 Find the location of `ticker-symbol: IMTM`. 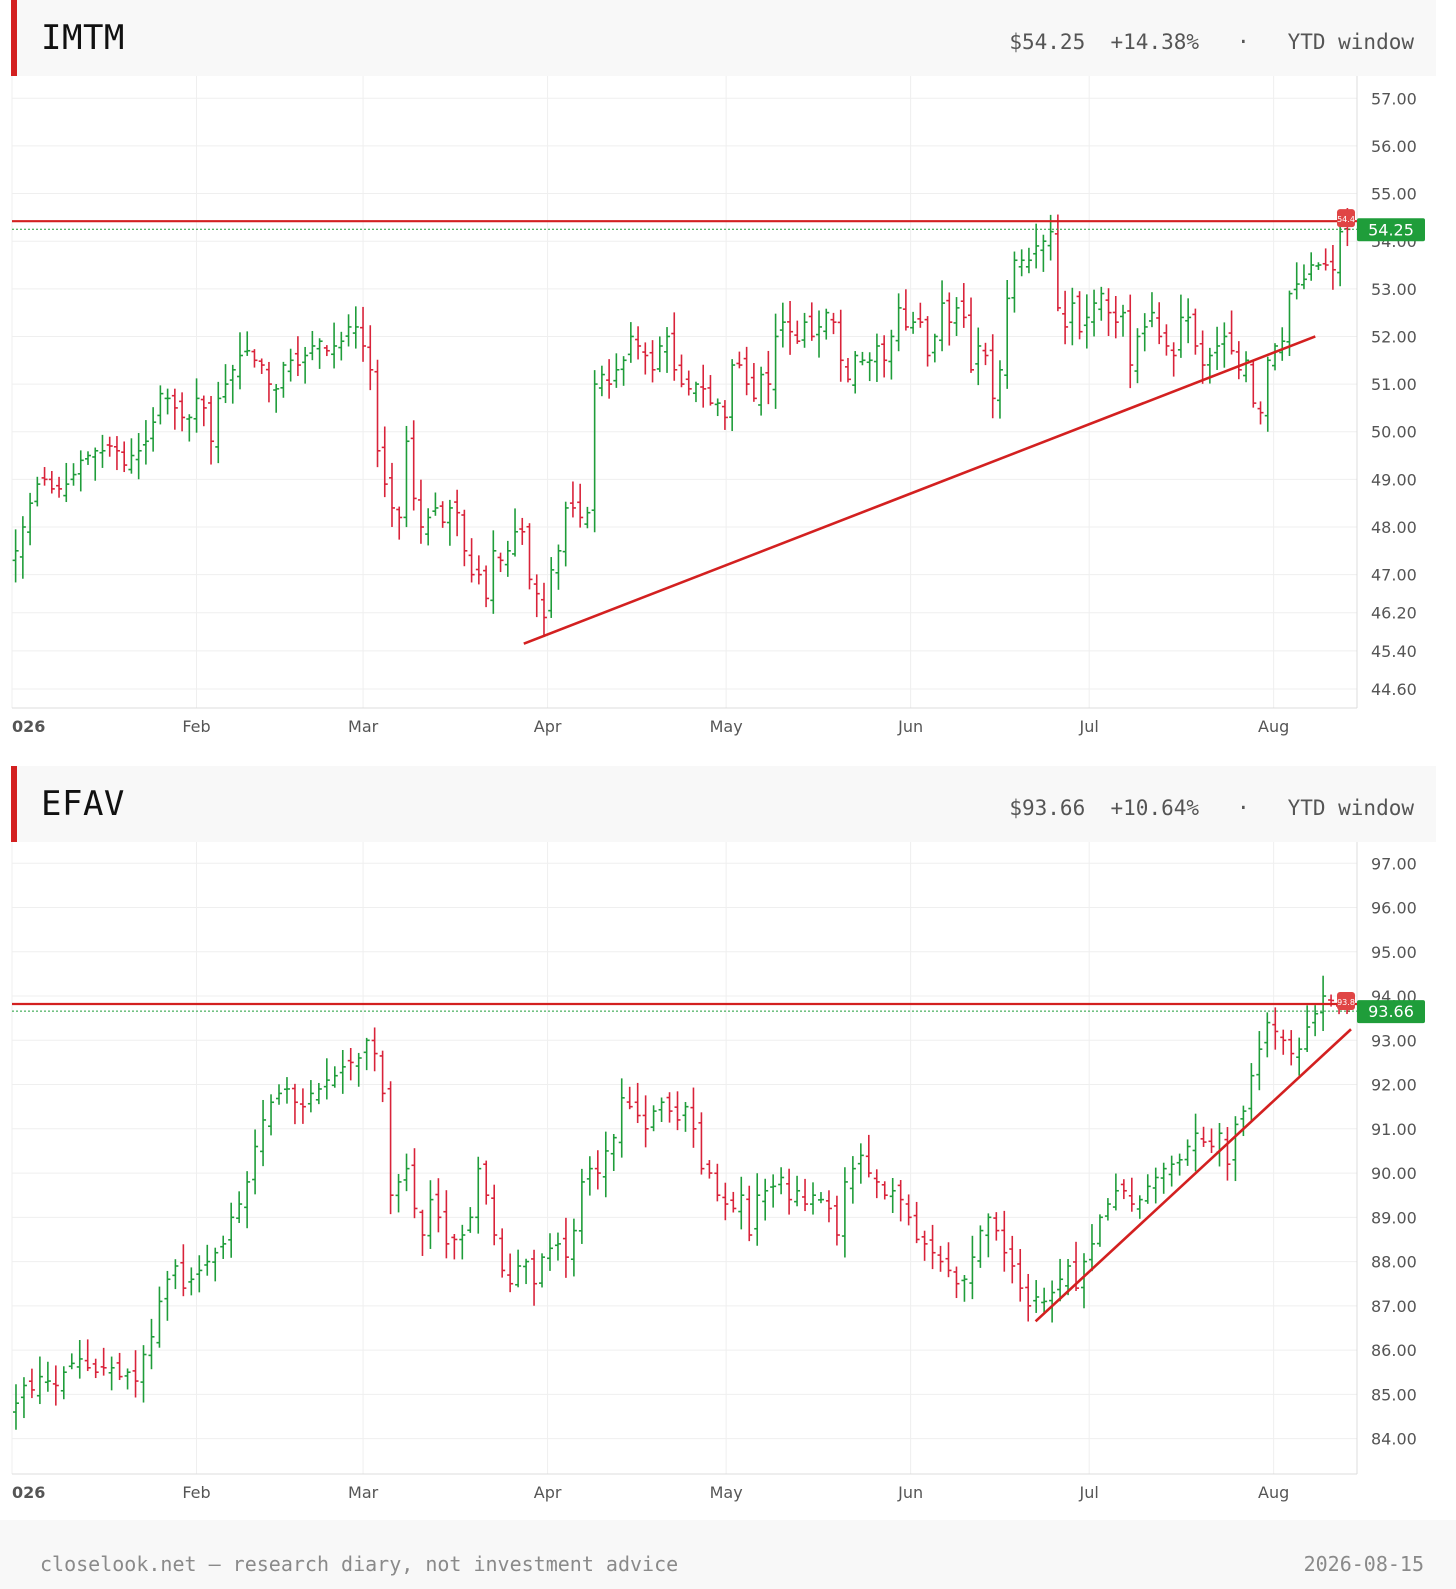

ticker-symbol: IMTM is located at coordinates (83, 38).